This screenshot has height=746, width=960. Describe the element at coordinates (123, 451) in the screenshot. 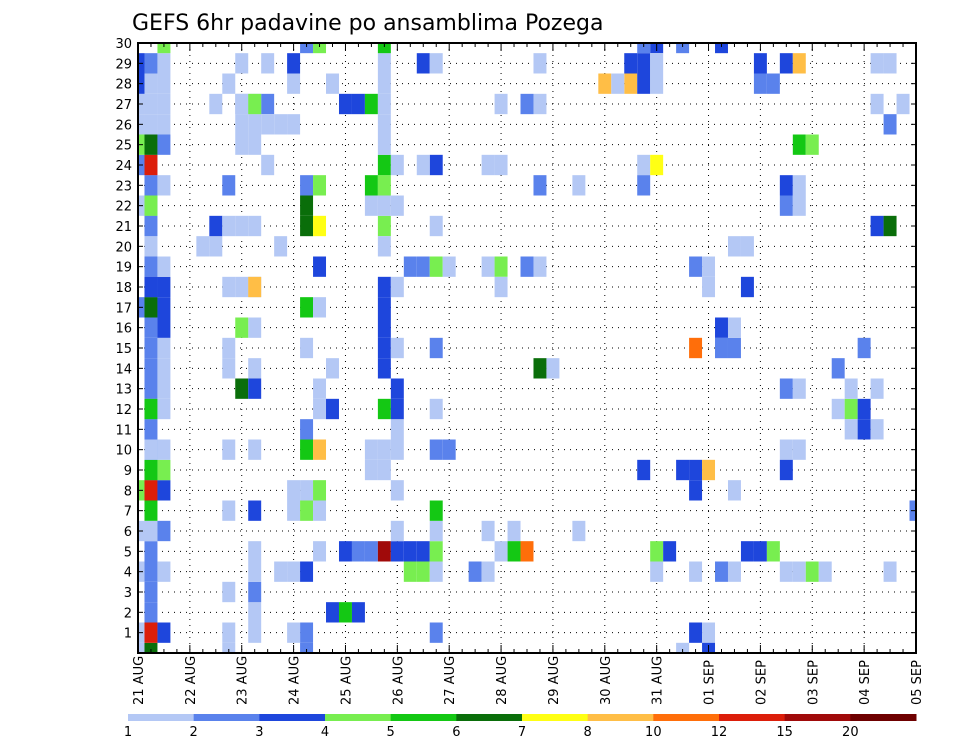

I see `y-tick-label: 10` at that location.